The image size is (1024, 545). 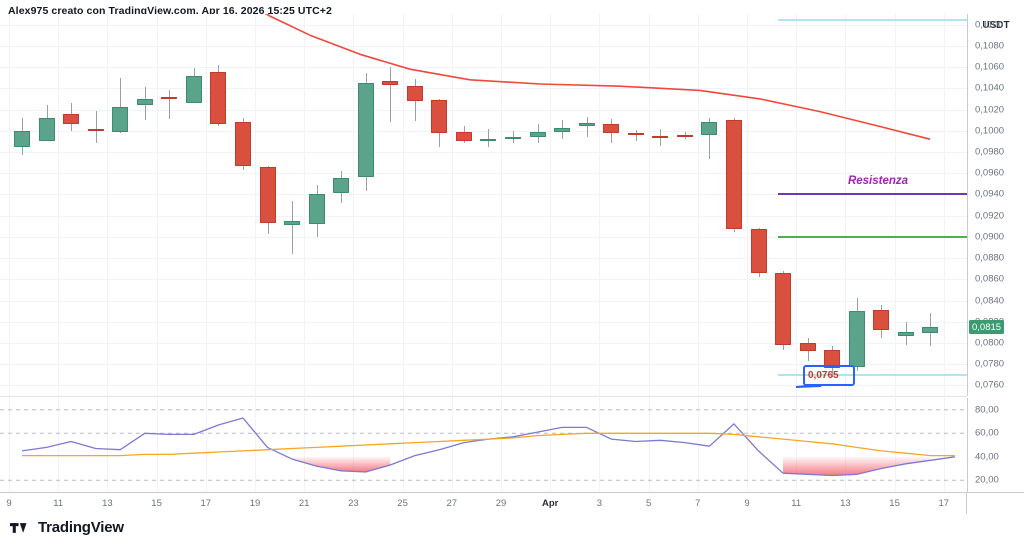 I want to click on price-tick-label: 0,0860, so click(x=990, y=279).